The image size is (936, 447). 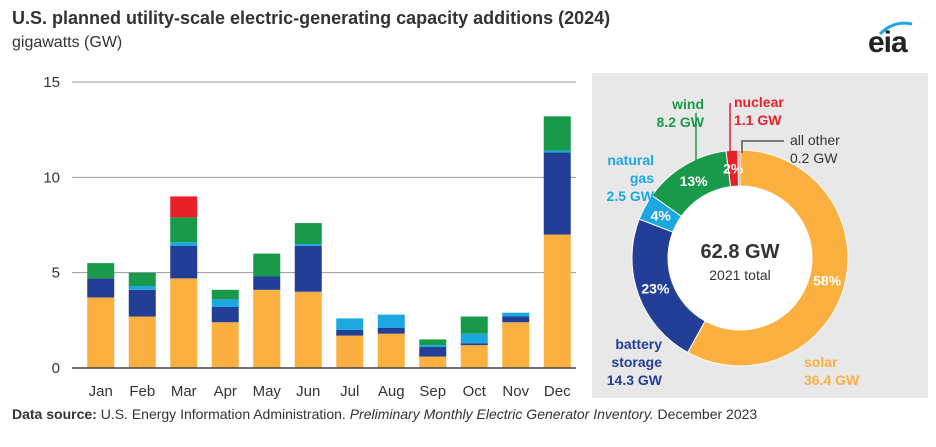 I want to click on eia-logo-arc-icon, so click(x=895, y=28).